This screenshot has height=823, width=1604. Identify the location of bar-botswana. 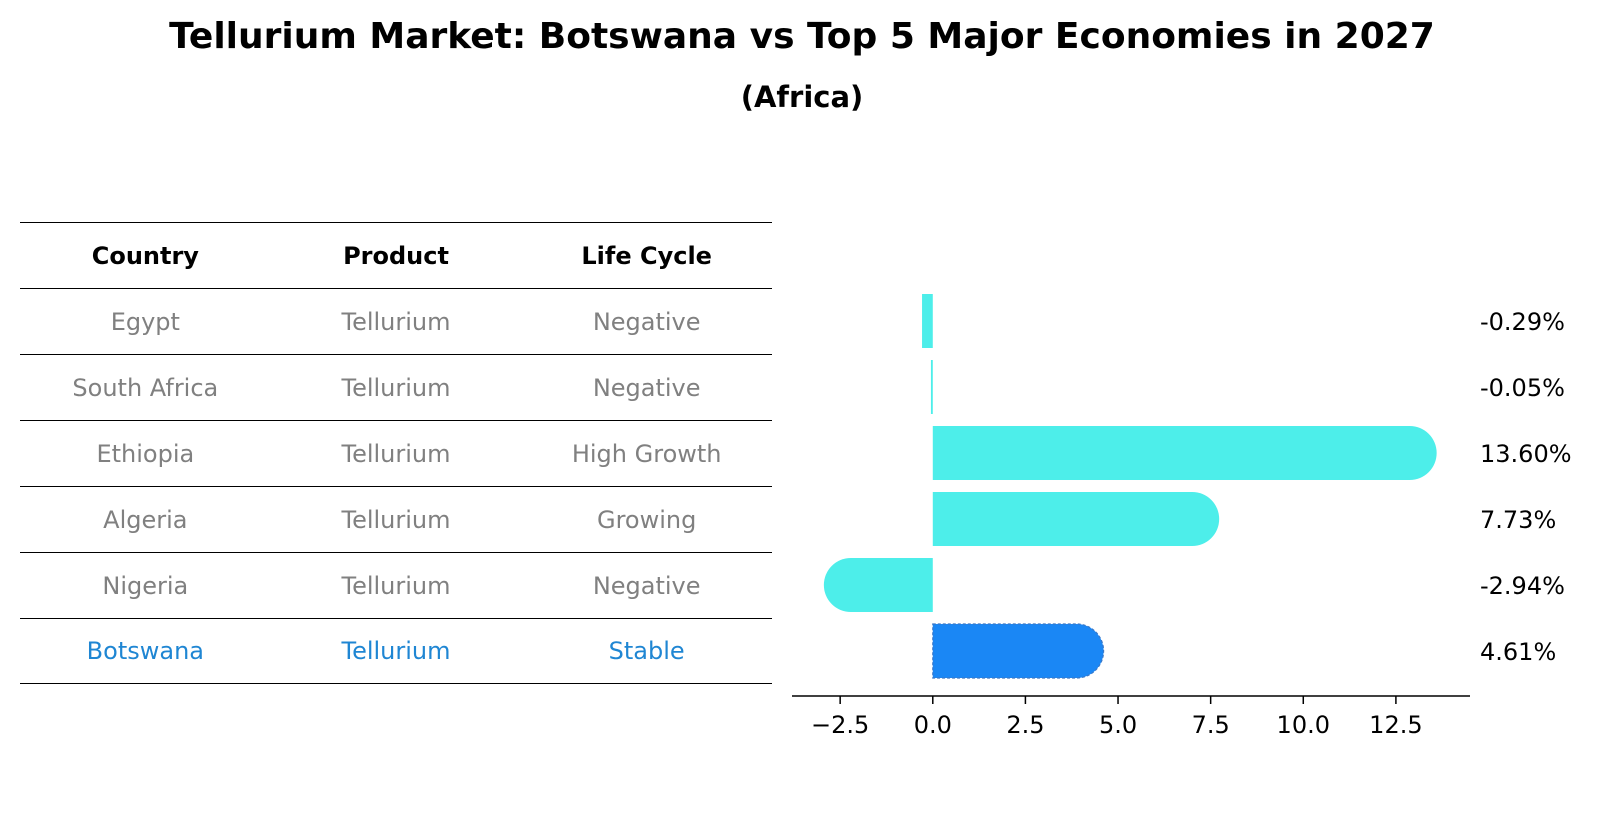
(1018, 651).